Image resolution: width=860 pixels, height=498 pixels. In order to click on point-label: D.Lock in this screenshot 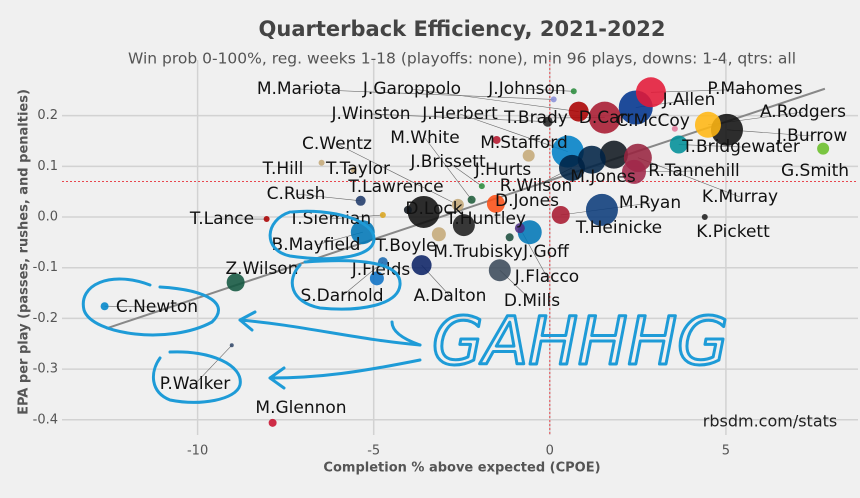, I will do `click(433, 209)`.